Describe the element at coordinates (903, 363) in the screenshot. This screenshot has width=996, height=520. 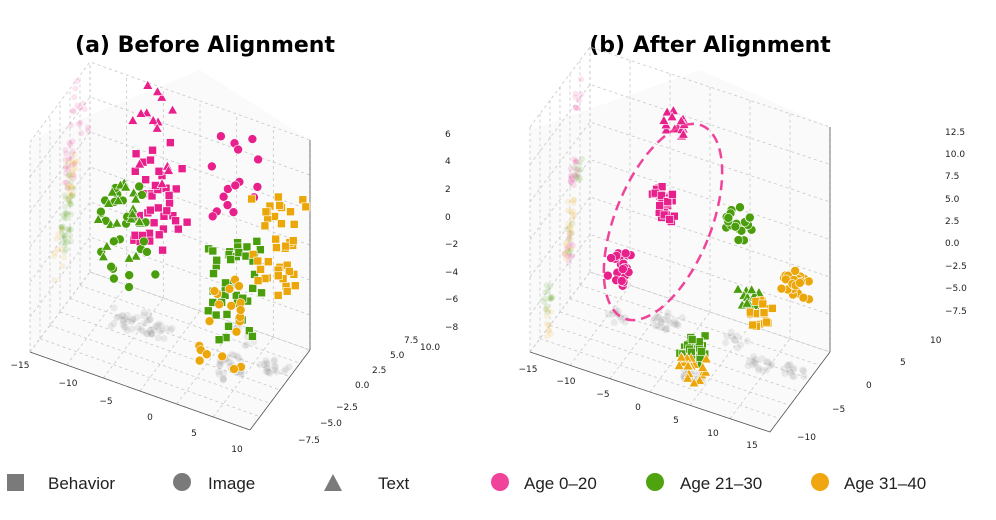
I see `y-tick-label: 5` at that location.